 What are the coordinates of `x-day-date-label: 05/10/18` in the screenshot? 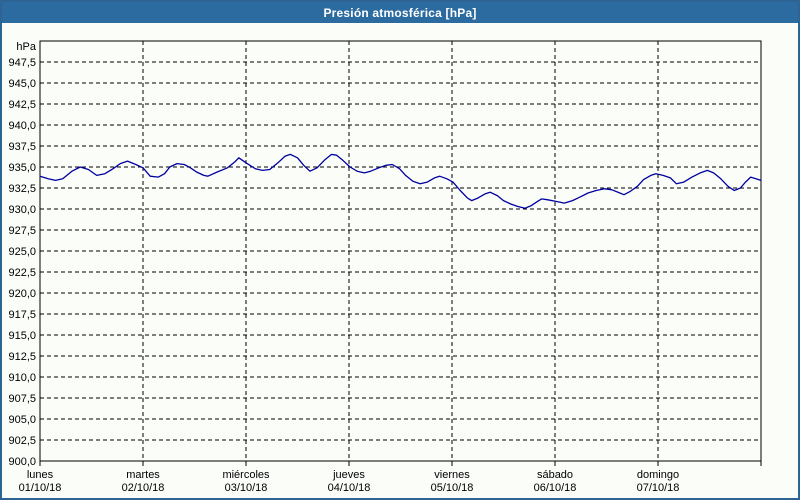 It's located at (452, 488).